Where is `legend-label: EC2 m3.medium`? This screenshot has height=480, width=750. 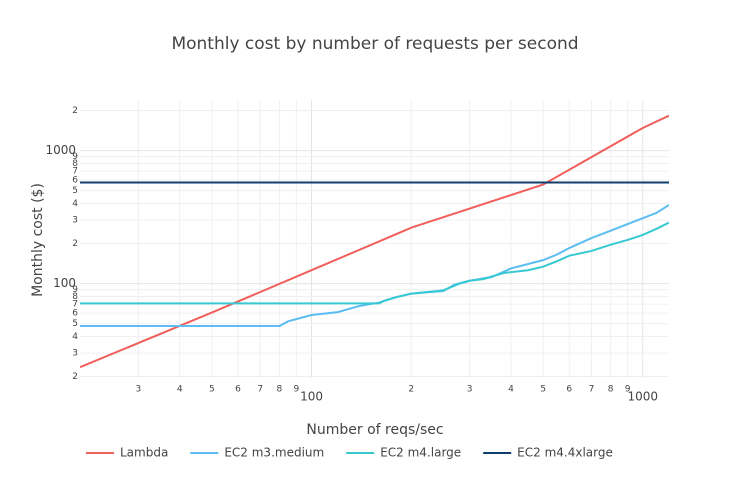
legend-label: EC2 m3.medium is located at coordinates (274, 453).